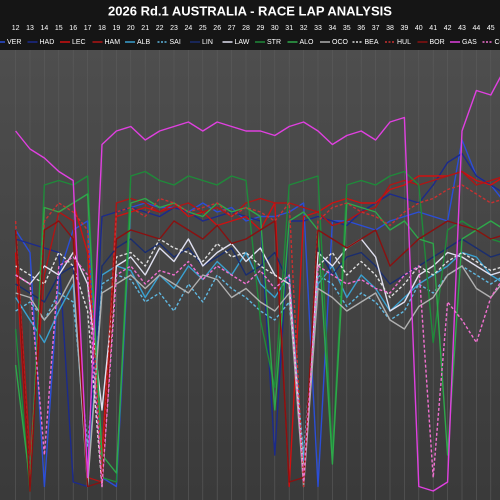  I want to click on lap-label: 12, so click(16, 28).